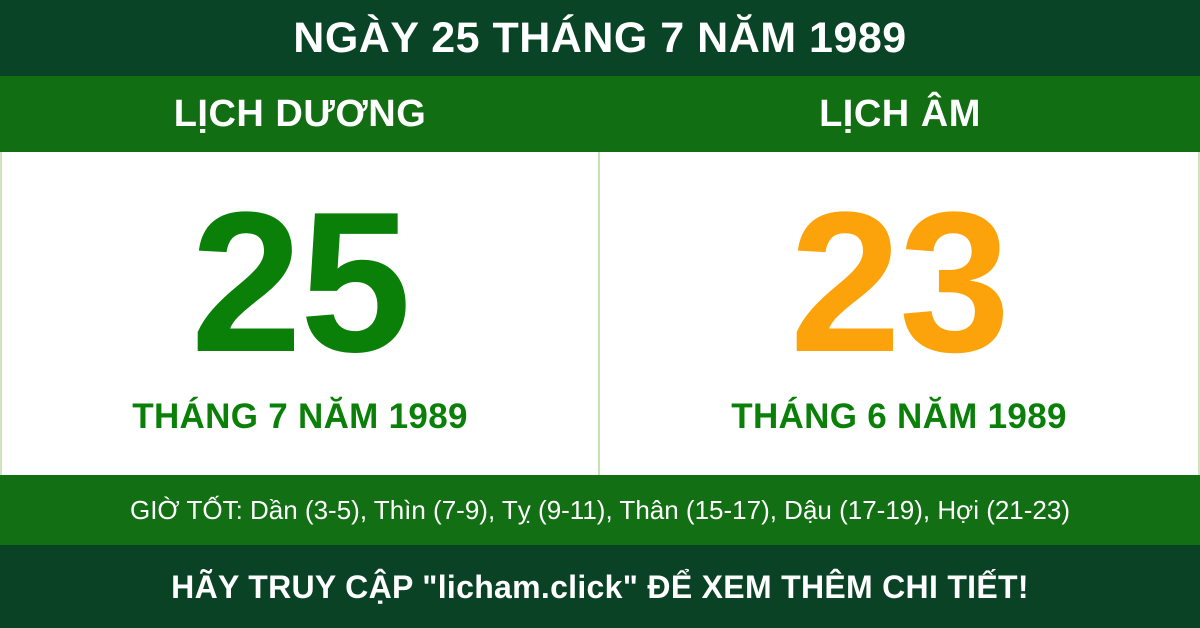  I want to click on header-band: NGÀY 25 THÁNG 7 NĂM 1989, so click(600, 38).